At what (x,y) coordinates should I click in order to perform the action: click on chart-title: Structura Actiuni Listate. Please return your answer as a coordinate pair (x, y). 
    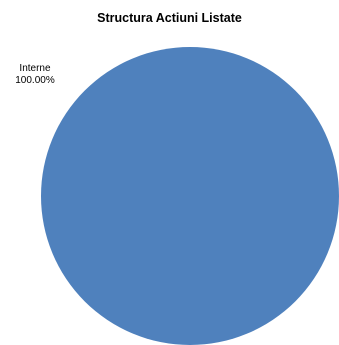
    Looking at the image, I should click on (169, 18).